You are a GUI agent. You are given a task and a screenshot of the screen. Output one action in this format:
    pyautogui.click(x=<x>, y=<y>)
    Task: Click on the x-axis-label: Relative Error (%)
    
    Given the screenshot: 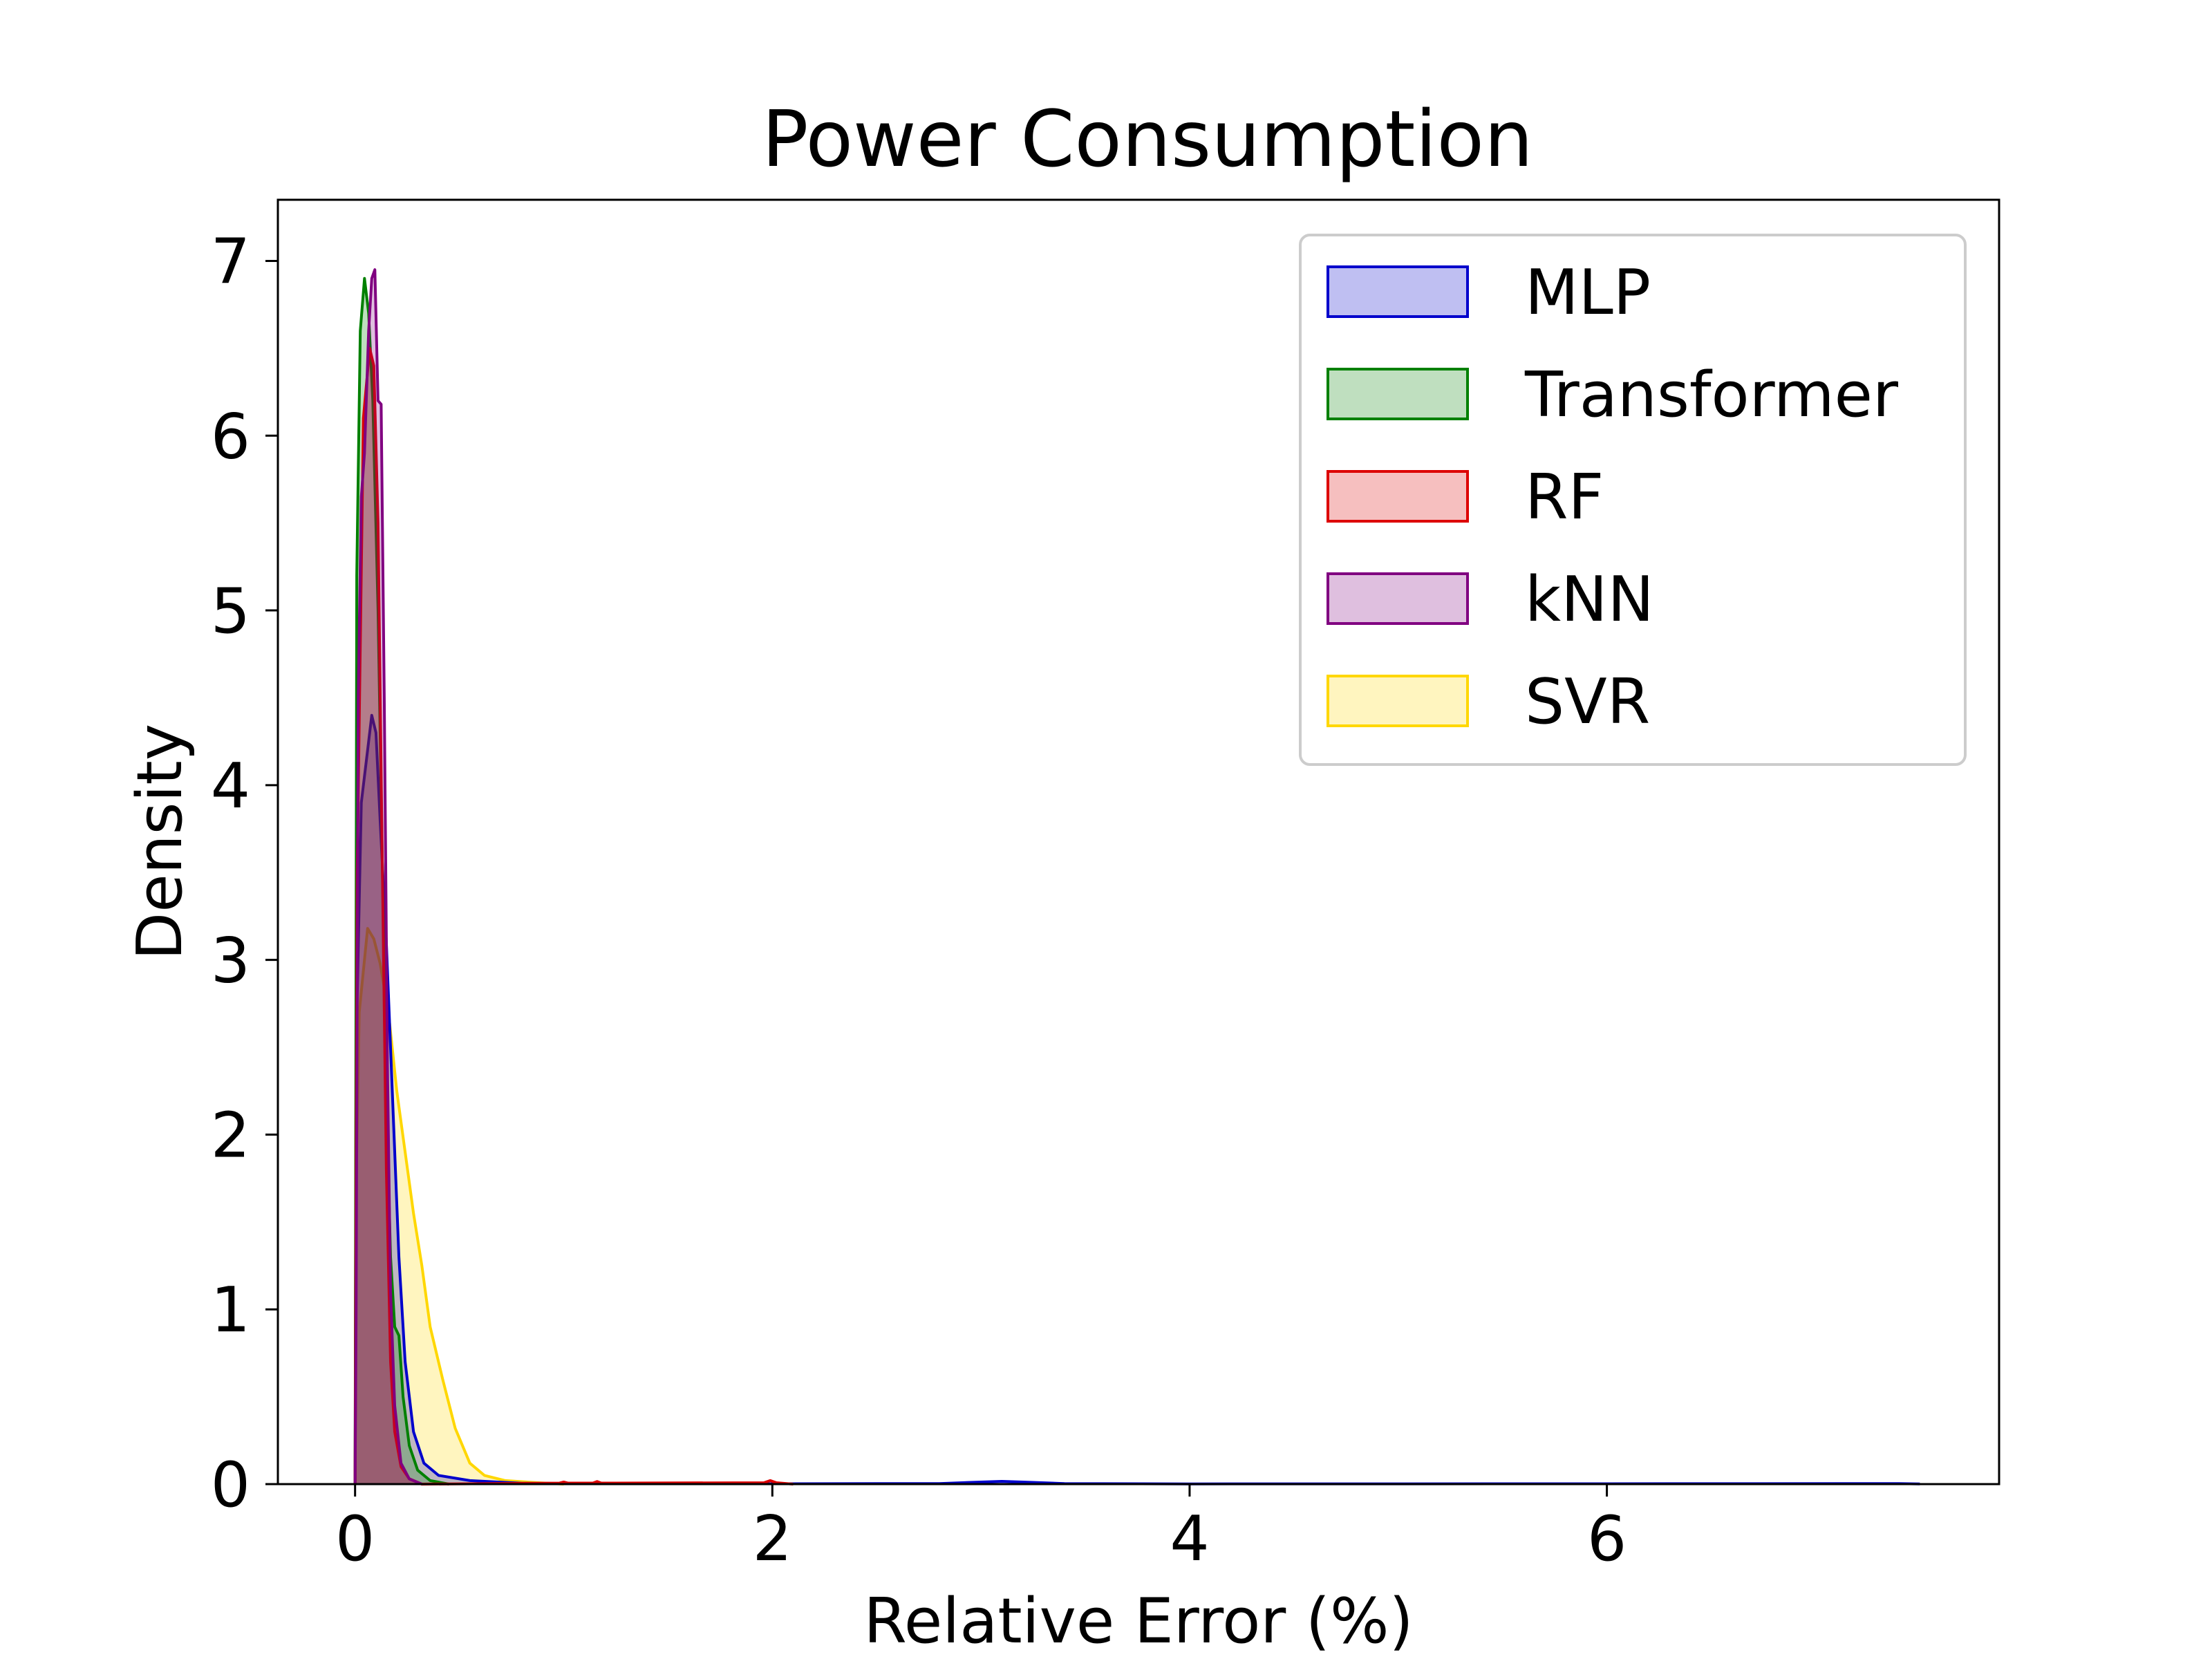 What is the action you would take?
    pyautogui.click(x=1138, y=1621)
    